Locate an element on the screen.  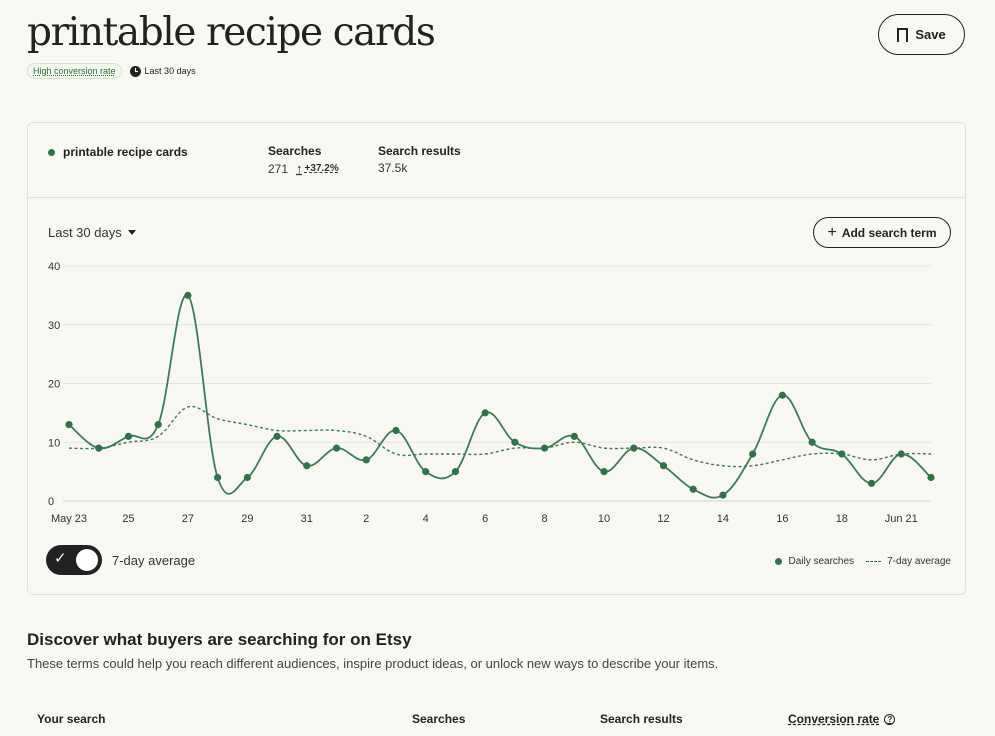
results-label: Search results is located at coordinates (419, 151).